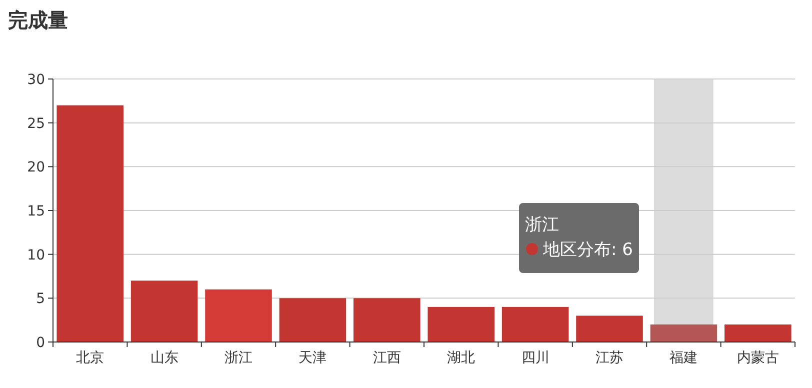  I want to click on chart-title: 完成量, so click(38, 20).